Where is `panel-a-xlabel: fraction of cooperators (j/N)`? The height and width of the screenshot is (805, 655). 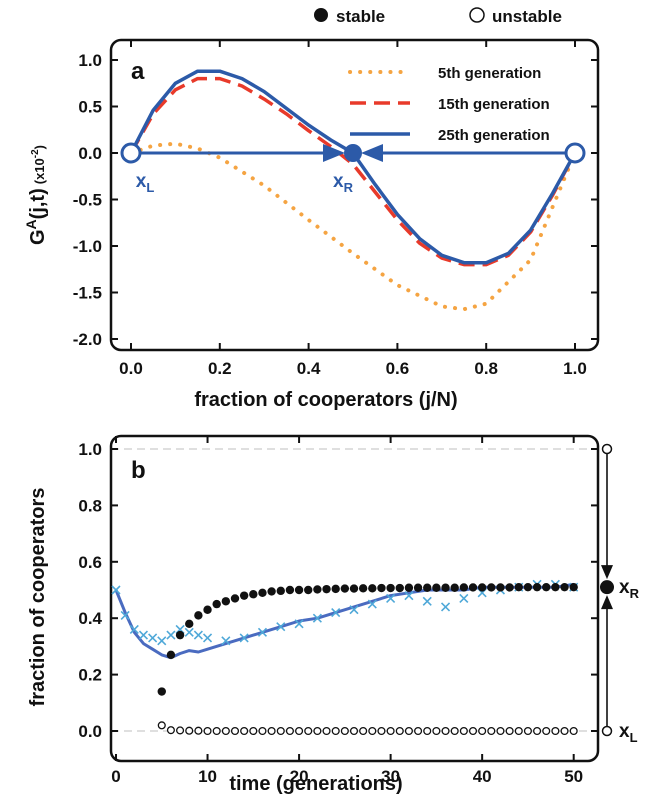
panel-a-xlabel: fraction of cooperators (j/N) is located at coordinates (325, 400).